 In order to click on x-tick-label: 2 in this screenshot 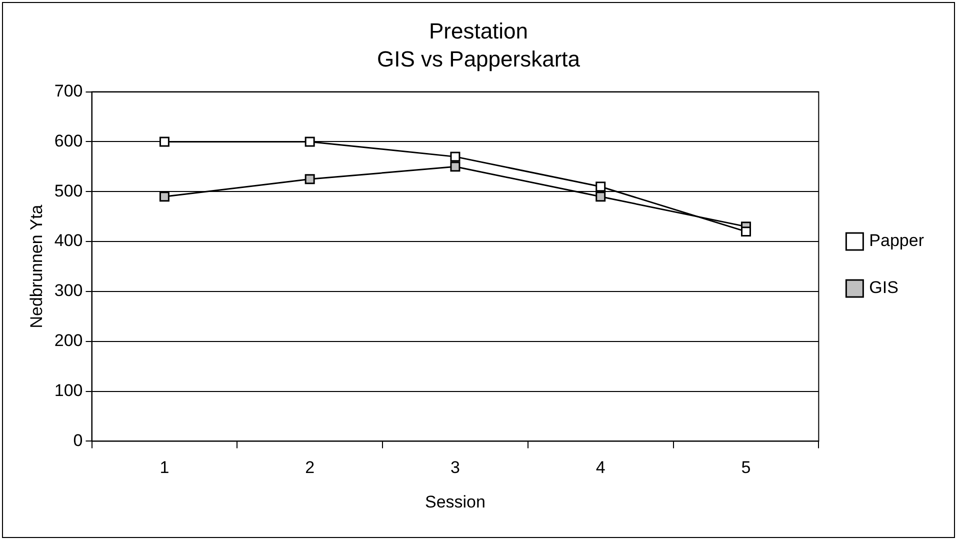, I will do `click(310, 468)`.